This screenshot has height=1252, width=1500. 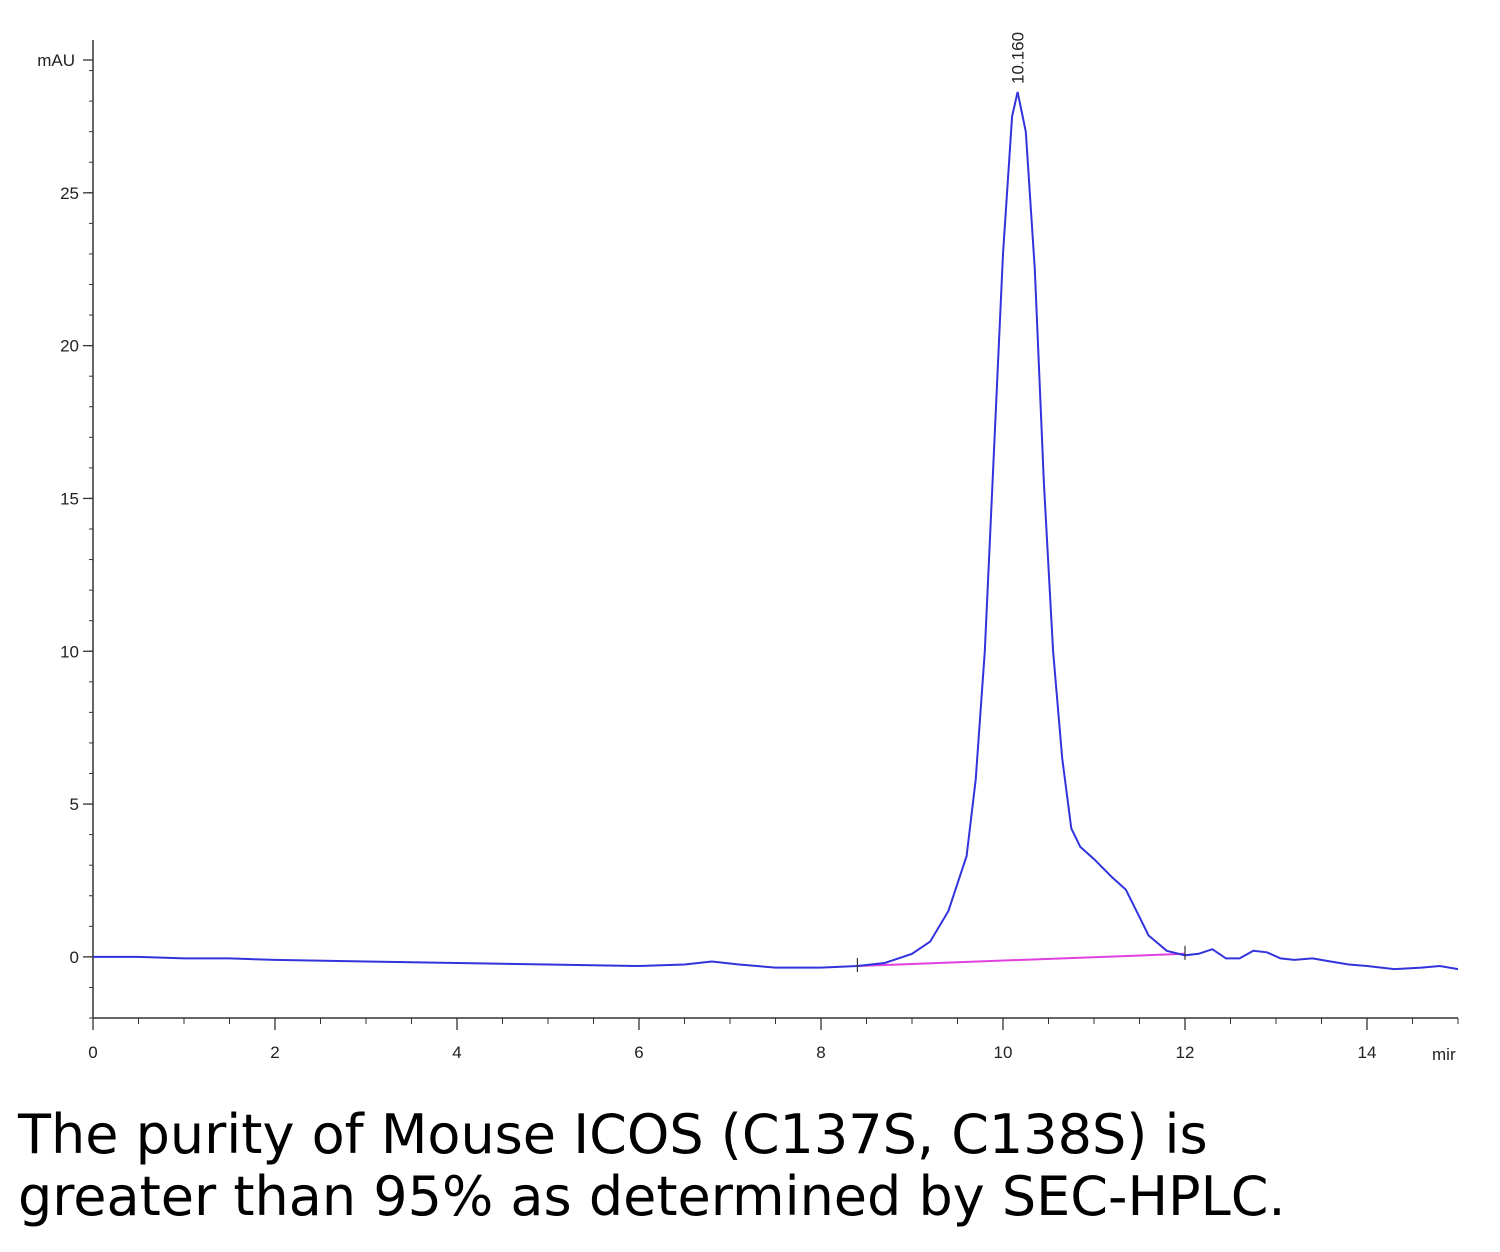 I want to click on peak-retention-label: 10.160, so click(x=1018, y=58).